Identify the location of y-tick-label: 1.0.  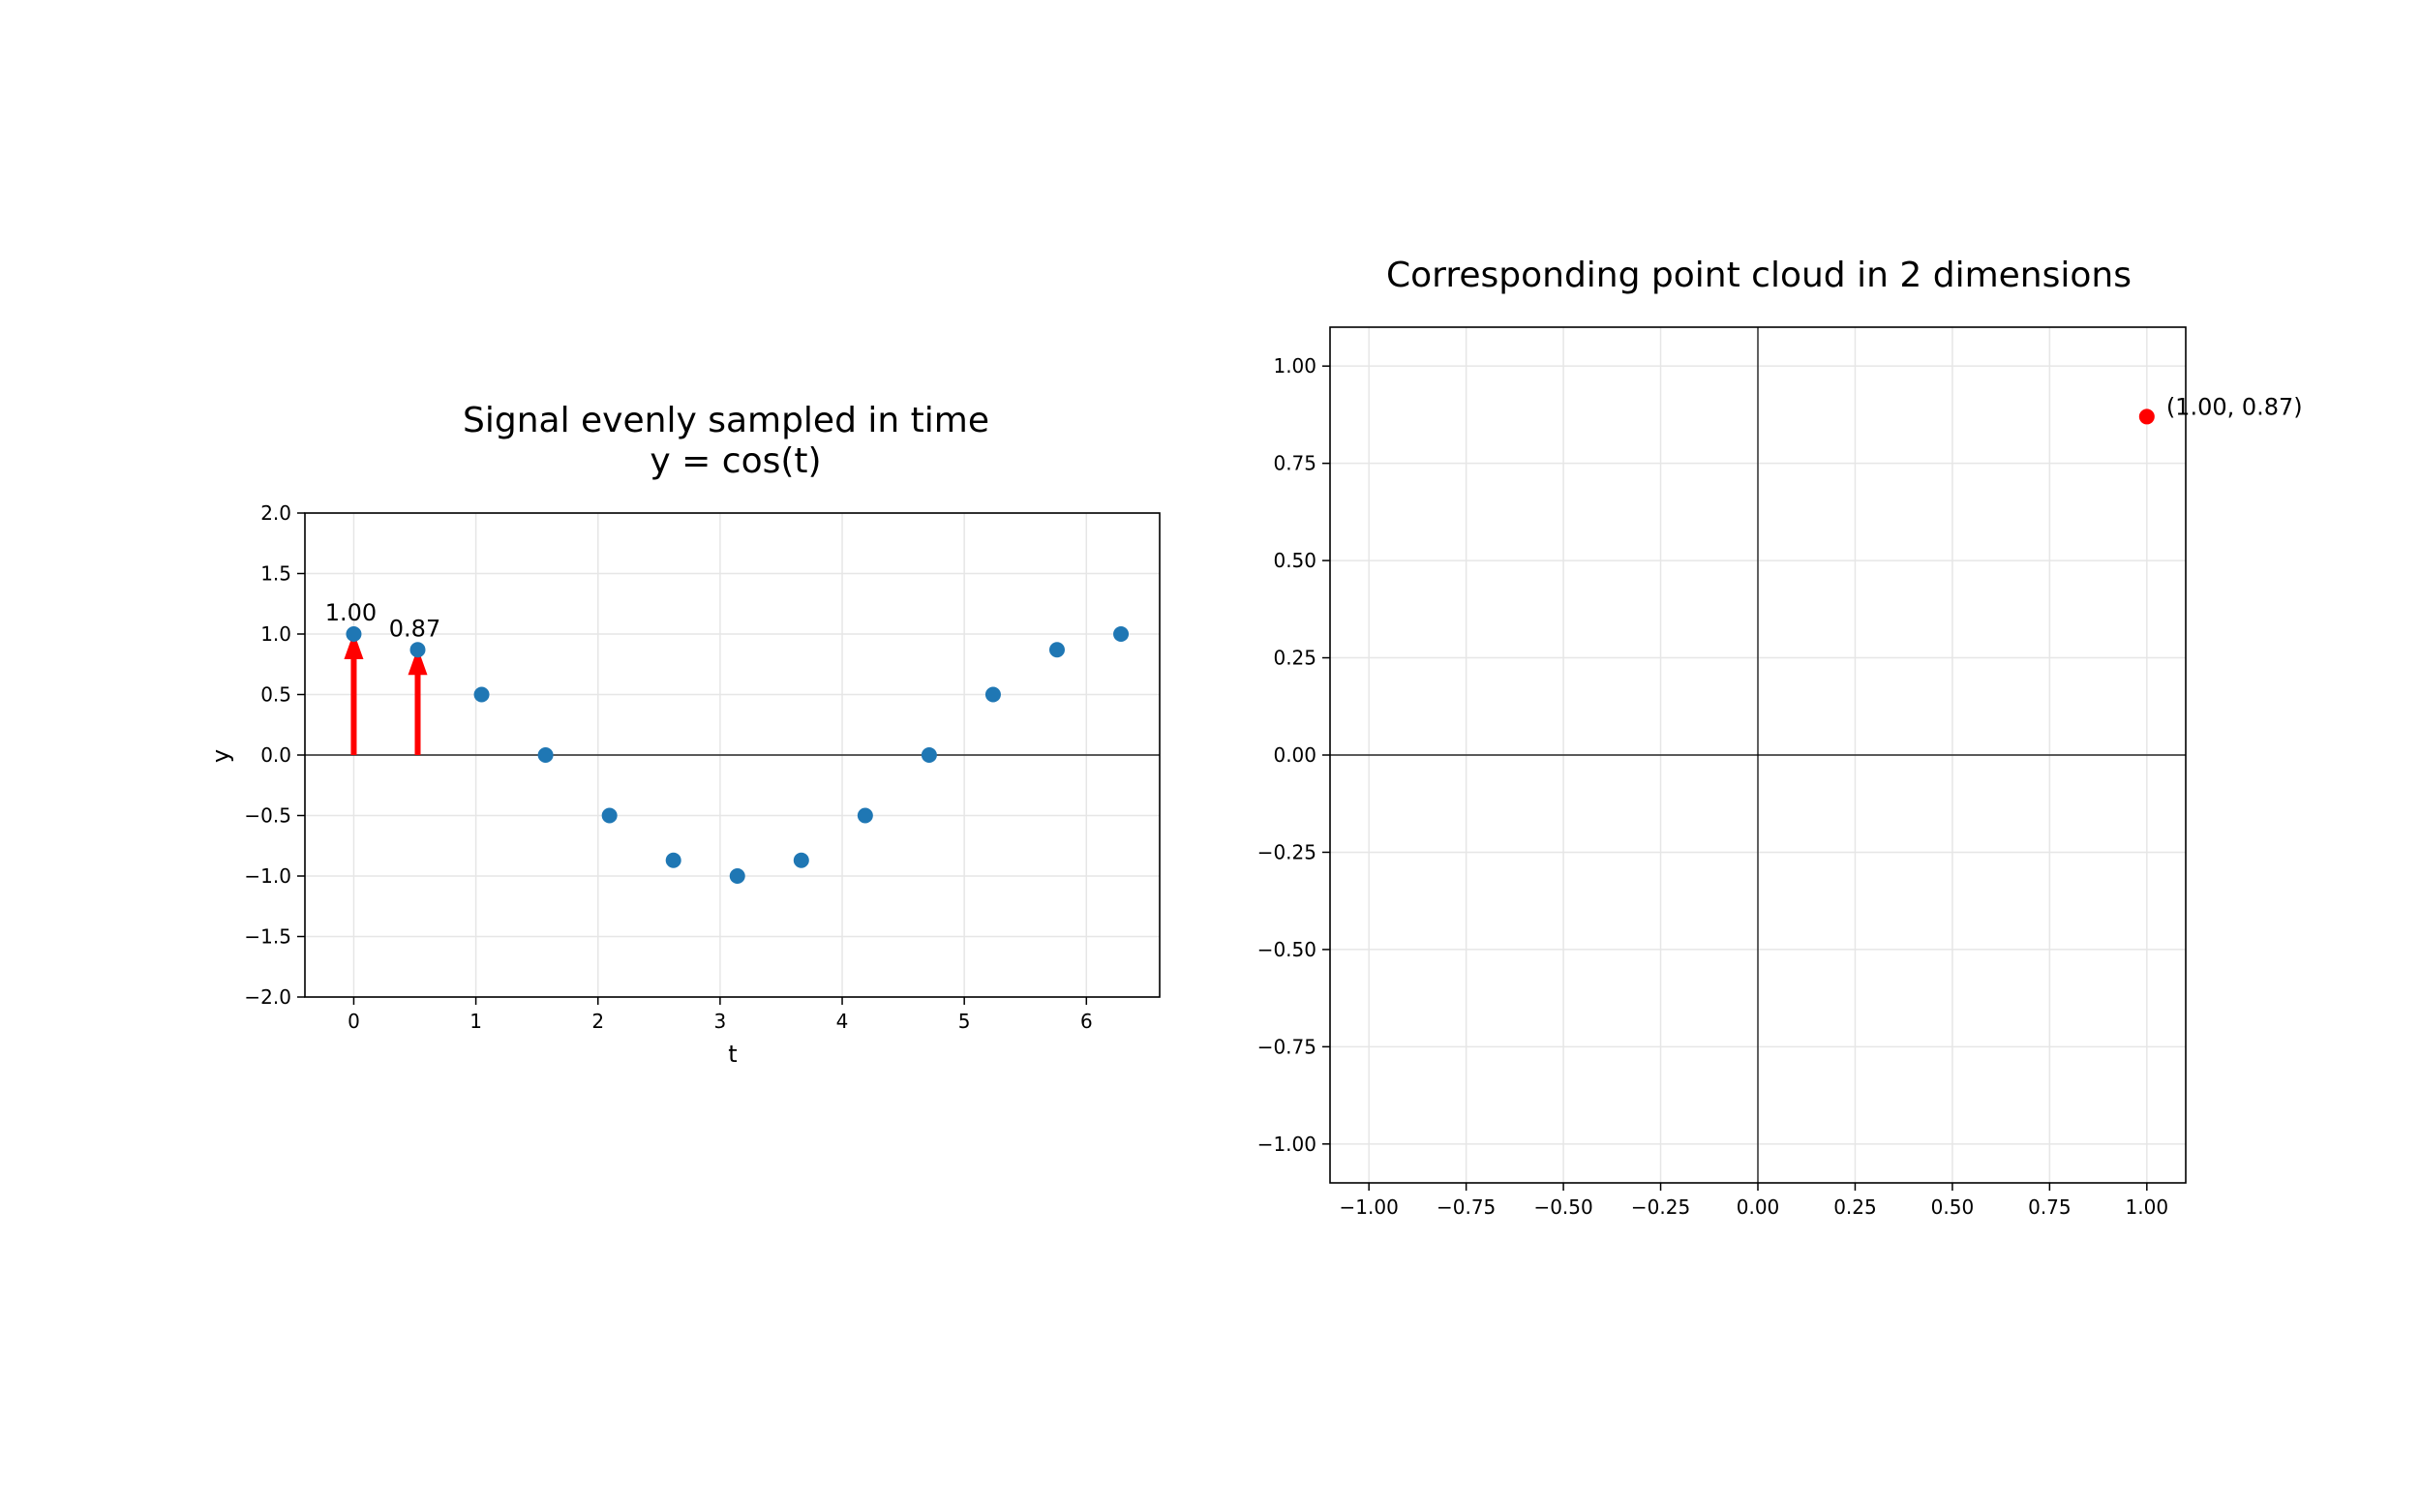
(275, 634).